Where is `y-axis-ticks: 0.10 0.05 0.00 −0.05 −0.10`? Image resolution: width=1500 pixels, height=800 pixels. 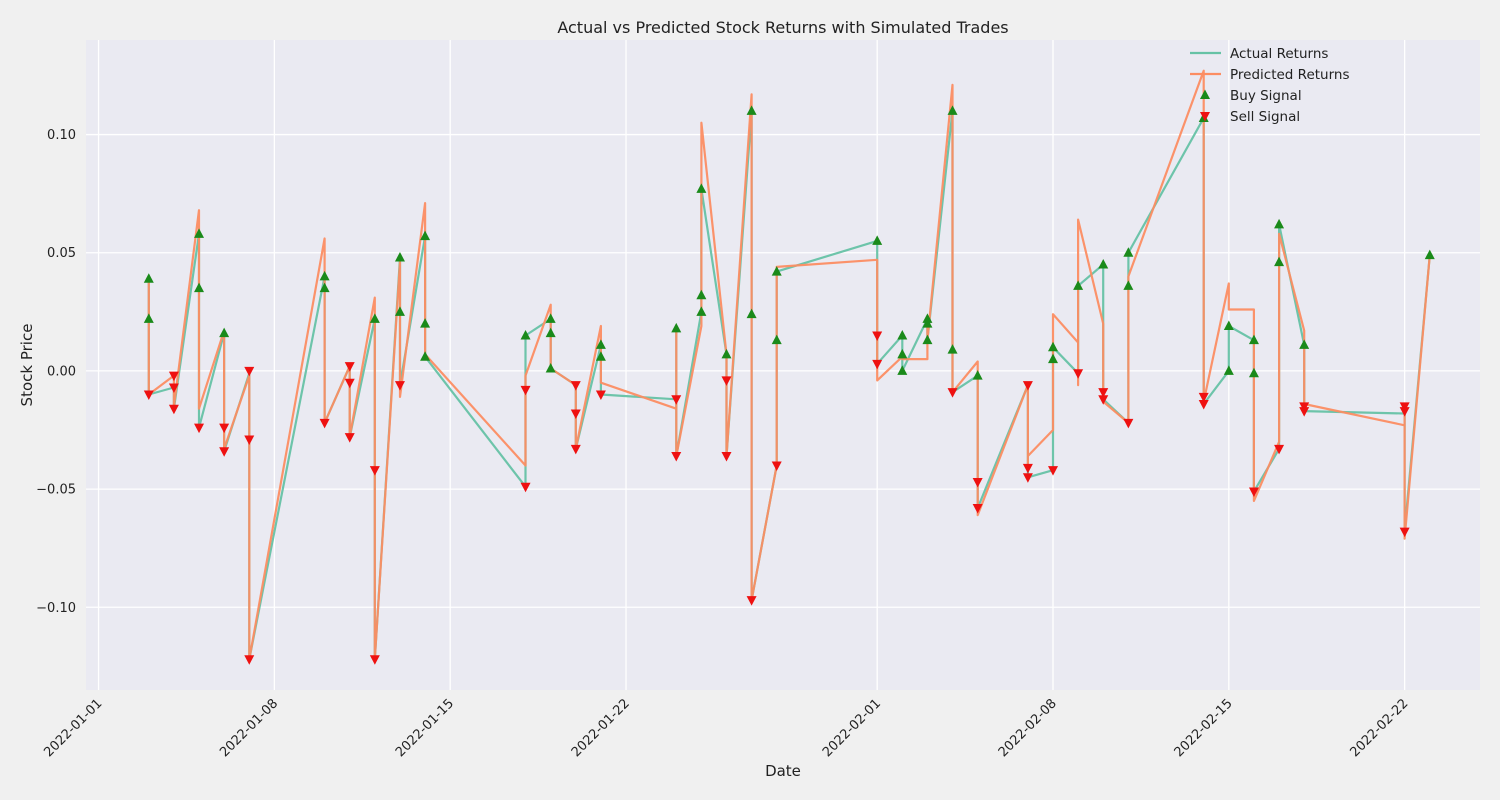
y-axis-ticks: 0.10 0.05 0.00 −0.05 −0.10 is located at coordinates (56, 372).